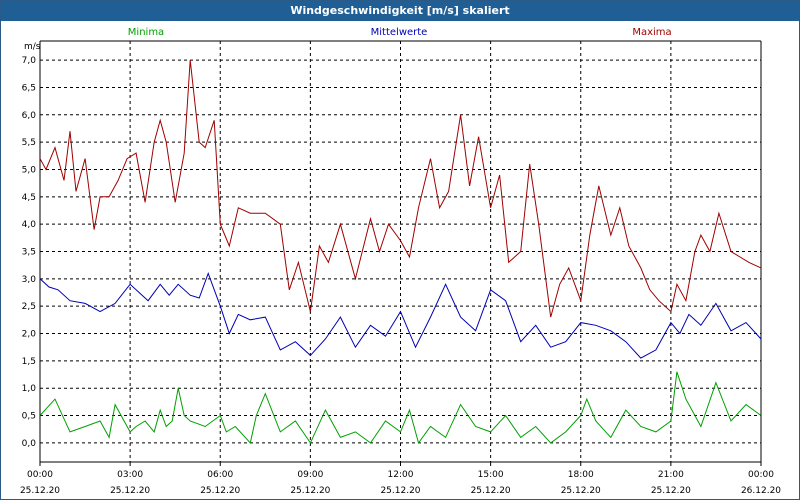 Image resolution: width=800 pixels, height=500 pixels. What do you see at coordinates (400, 408) in the screenshot?
I see `series-line-minima` at bounding box center [400, 408].